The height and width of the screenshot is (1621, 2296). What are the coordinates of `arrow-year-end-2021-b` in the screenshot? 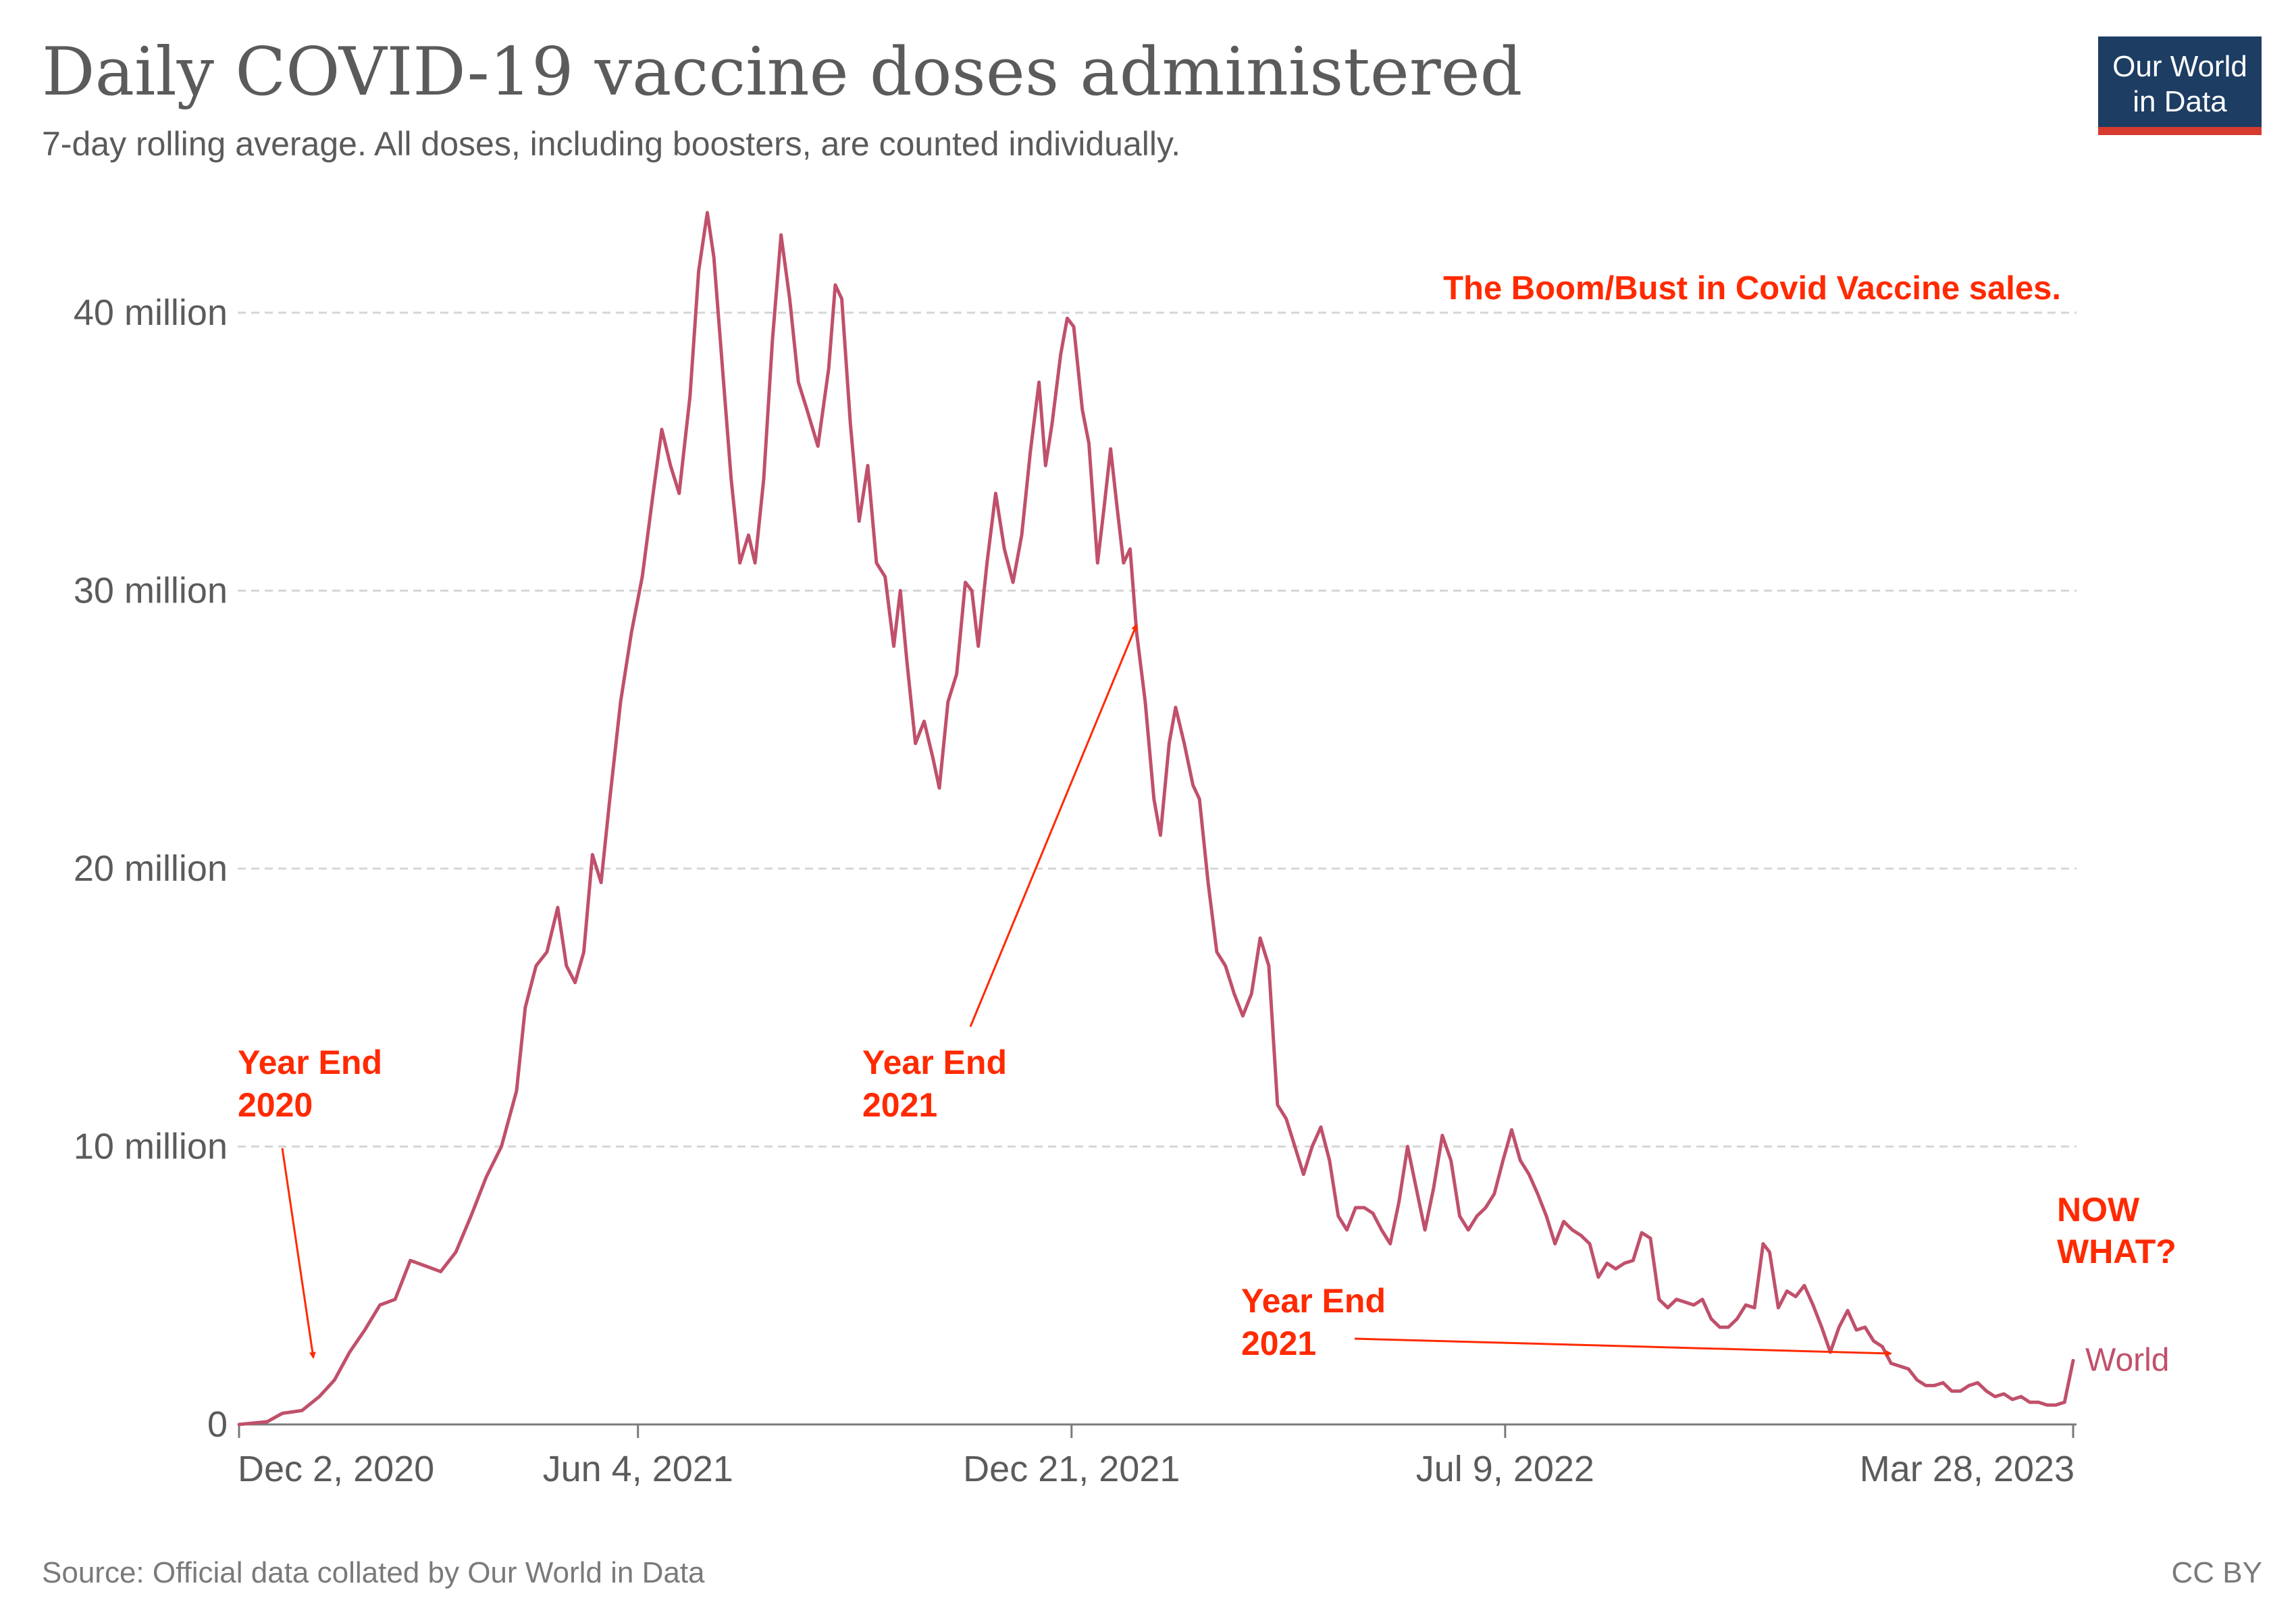 It's located at (1623, 1347).